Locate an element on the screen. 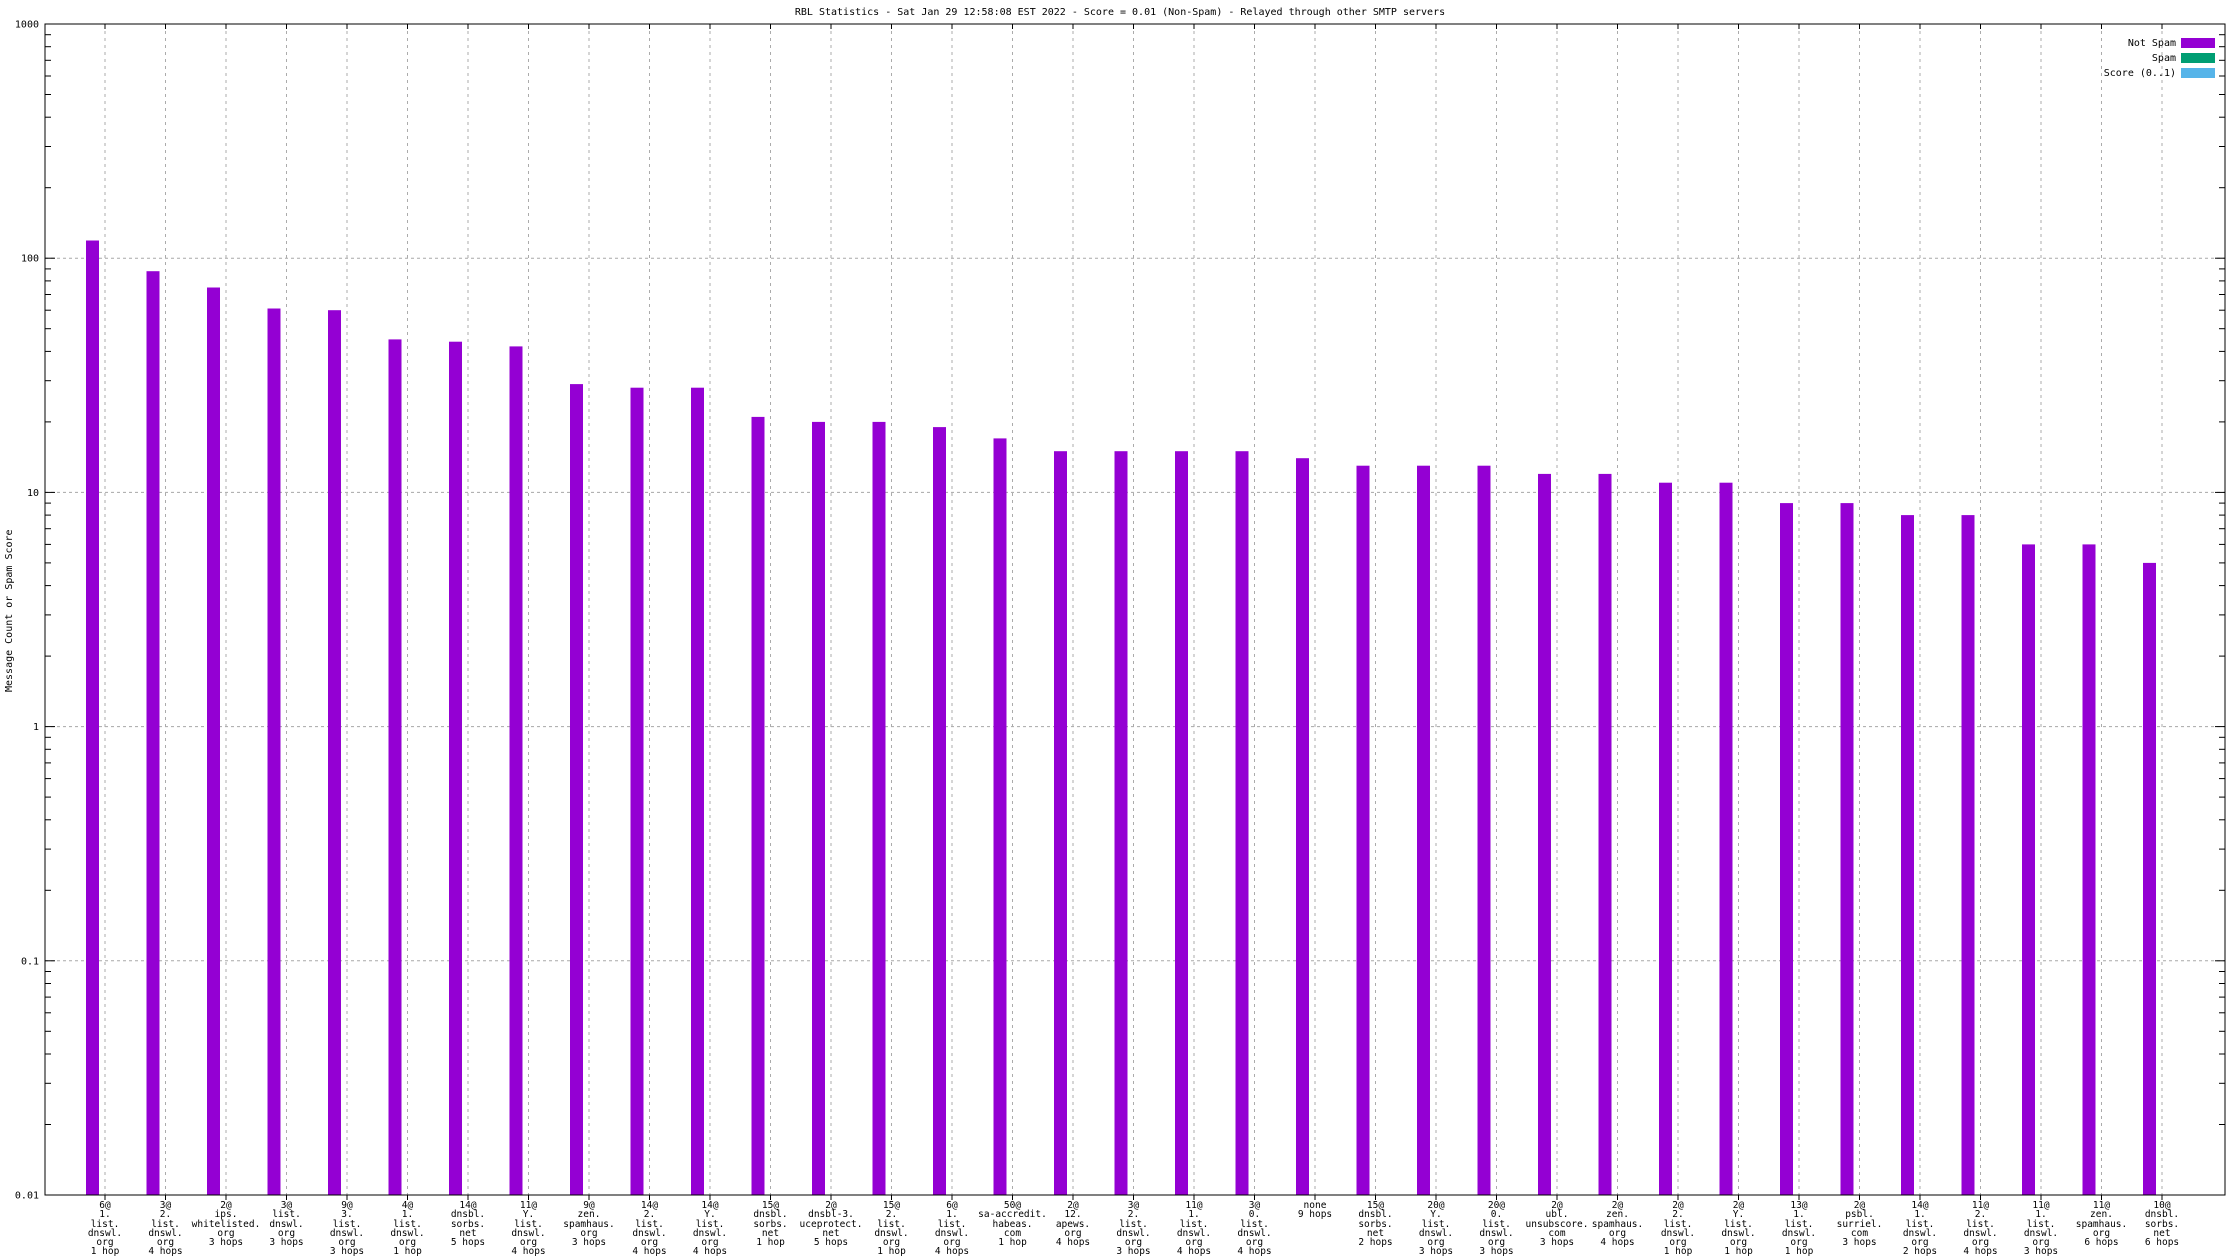 Image resolution: width=2240 pixels, height=1260 pixels. x-tick-label: 2@ 2. list. dnswl. org 1 hop is located at coordinates (1678, 1229).